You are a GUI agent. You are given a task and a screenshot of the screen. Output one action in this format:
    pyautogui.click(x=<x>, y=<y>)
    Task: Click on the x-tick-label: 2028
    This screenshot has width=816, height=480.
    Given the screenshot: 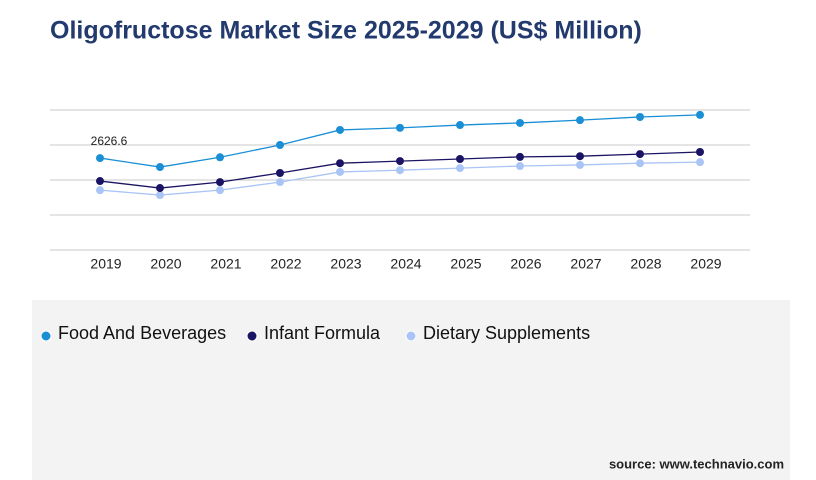 What is the action you would take?
    pyautogui.click(x=645, y=264)
    